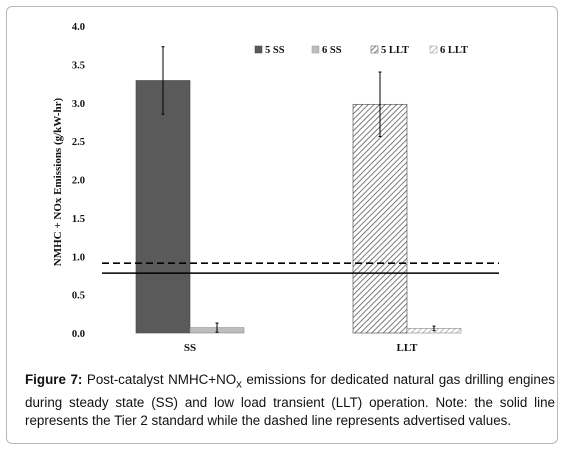 The height and width of the screenshot is (452, 568). What do you see at coordinates (78, 296) in the screenshot?
I see `y-tick-label: 0.5` at bounding box center [78, 296].